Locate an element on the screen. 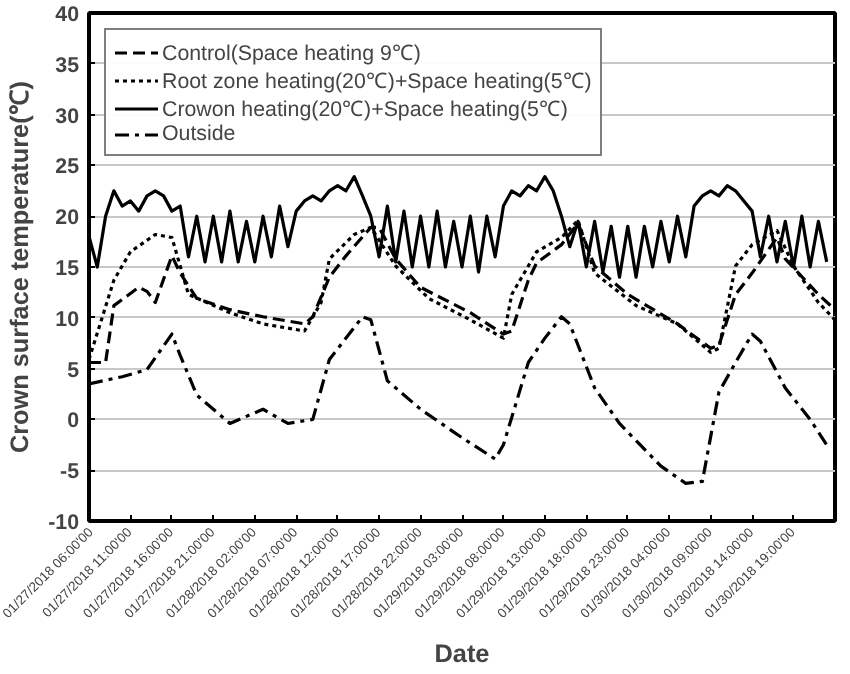 Image resolution: width=850 pixels, height=674 pixels. y-tick-label: 15 is located at coordinates (67, 269).